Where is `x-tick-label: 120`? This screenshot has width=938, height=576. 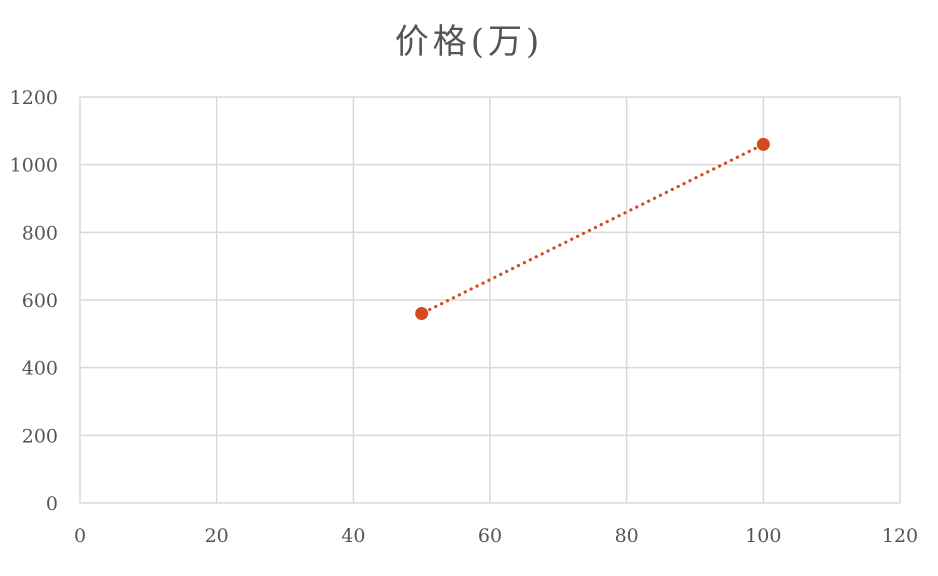 x-tick-label: 120 is located at coordinates (900, 536).